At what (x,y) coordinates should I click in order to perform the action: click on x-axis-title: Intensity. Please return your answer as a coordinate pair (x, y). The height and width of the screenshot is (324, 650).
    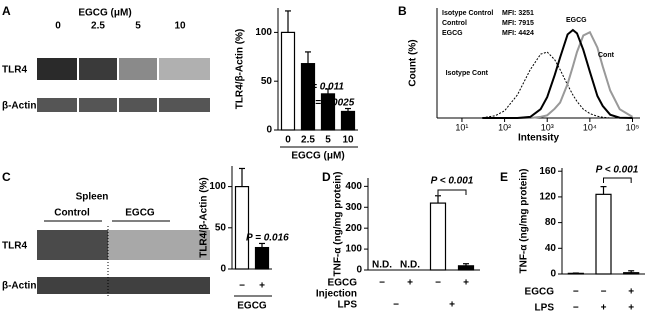
    Looking at the image, I should click on (539, 138).